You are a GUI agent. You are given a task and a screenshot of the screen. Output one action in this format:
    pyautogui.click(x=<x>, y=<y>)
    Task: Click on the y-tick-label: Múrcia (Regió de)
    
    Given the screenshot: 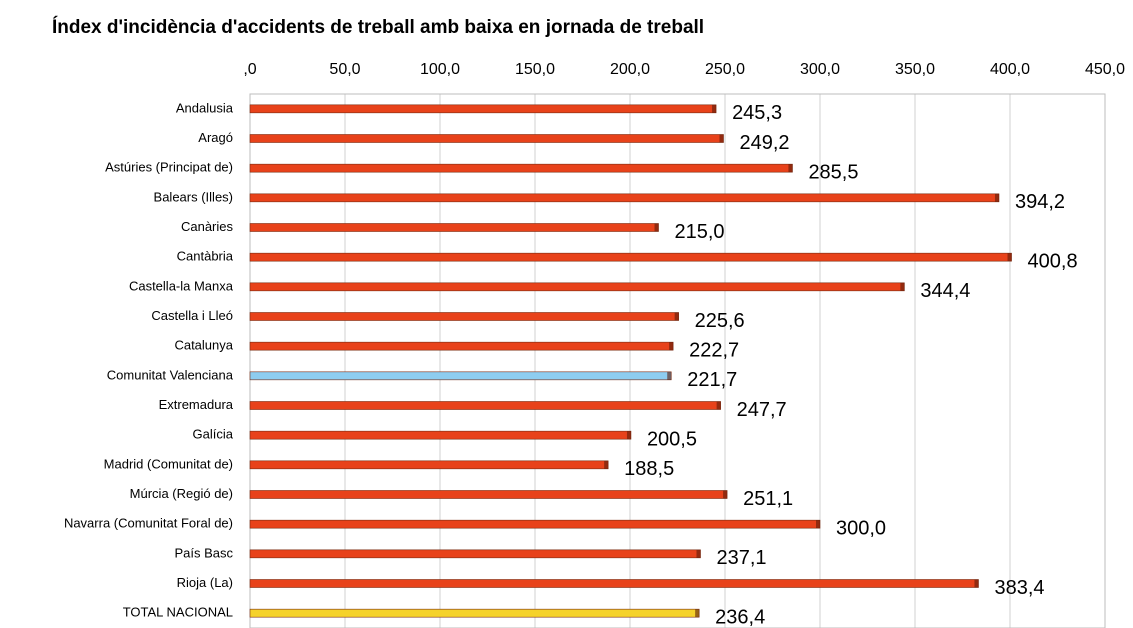 What is the action you would take?
    pyautogui.click(x=181, y=493)
    